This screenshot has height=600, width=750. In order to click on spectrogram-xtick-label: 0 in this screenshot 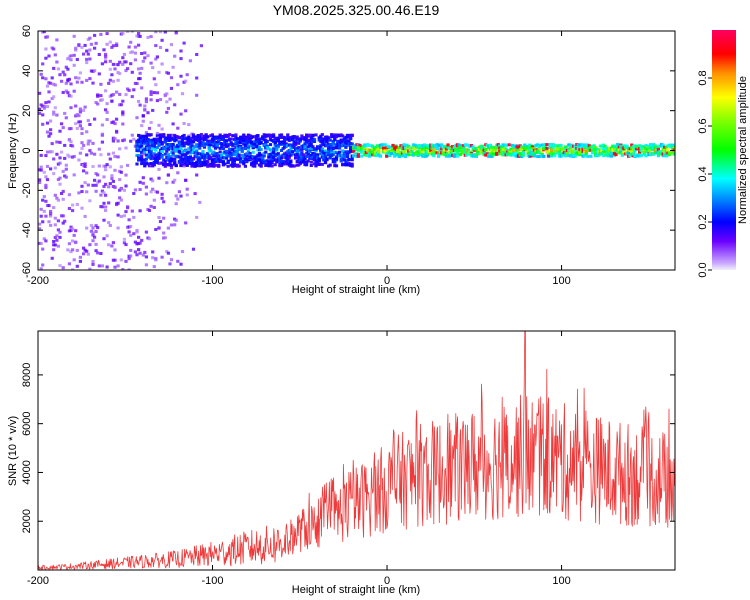, I will do `click(387, 281)`.